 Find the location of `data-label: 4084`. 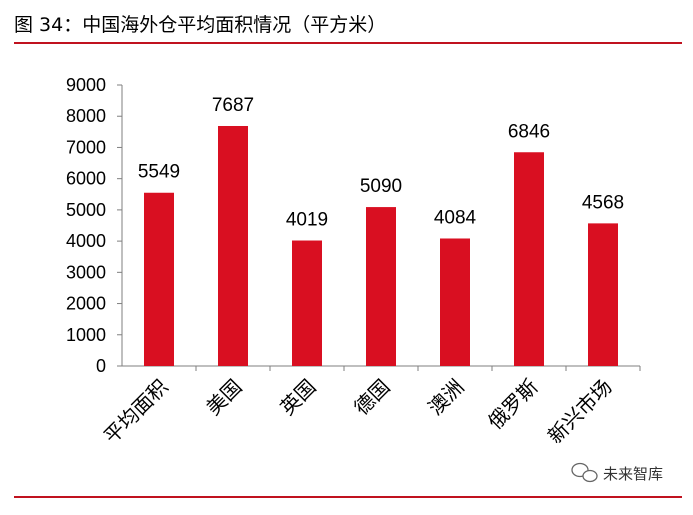

data-label: 4084 is located at coordinates (455, 217).